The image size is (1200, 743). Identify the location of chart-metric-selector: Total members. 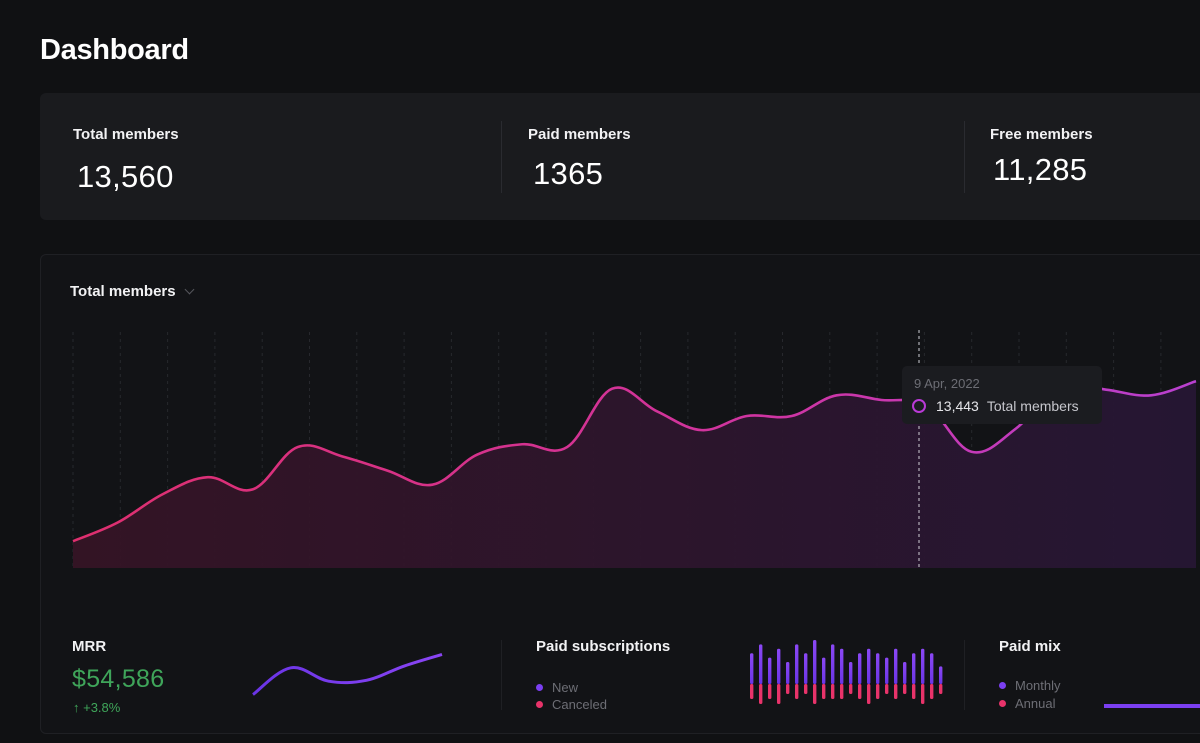
(132, 291).